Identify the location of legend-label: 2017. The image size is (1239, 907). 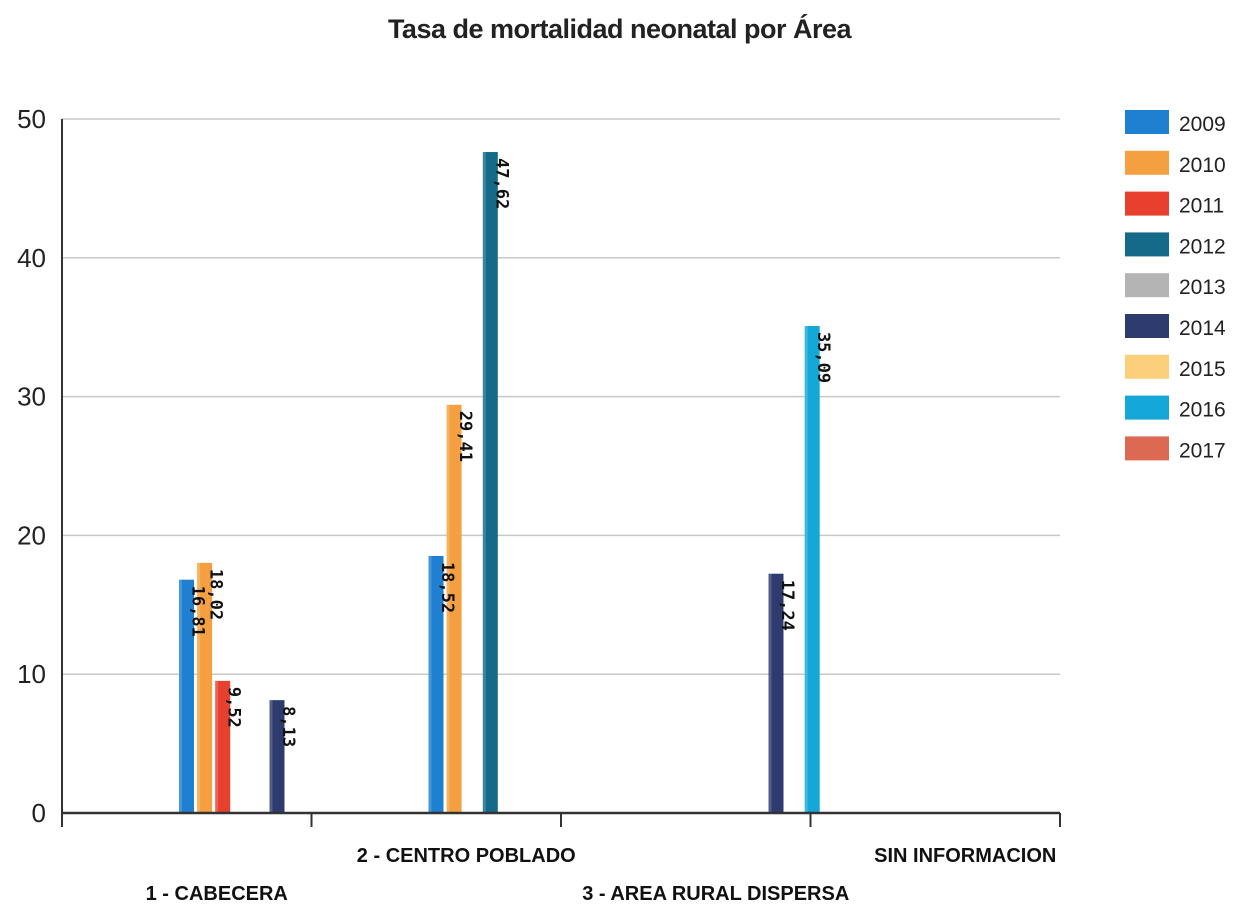
(1202, 450).